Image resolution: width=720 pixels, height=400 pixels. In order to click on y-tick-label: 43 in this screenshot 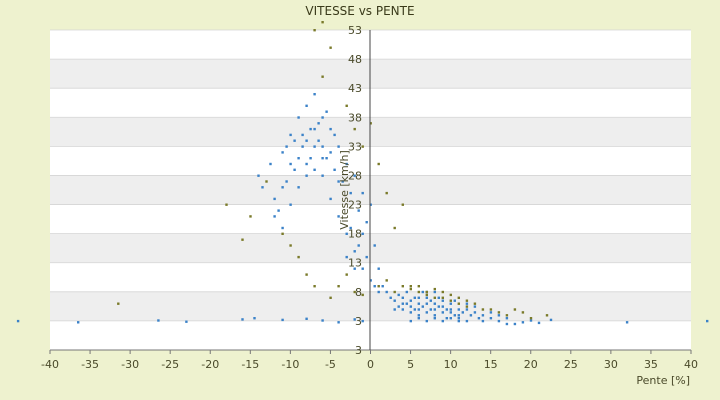, I will do `click(355, 88)`.